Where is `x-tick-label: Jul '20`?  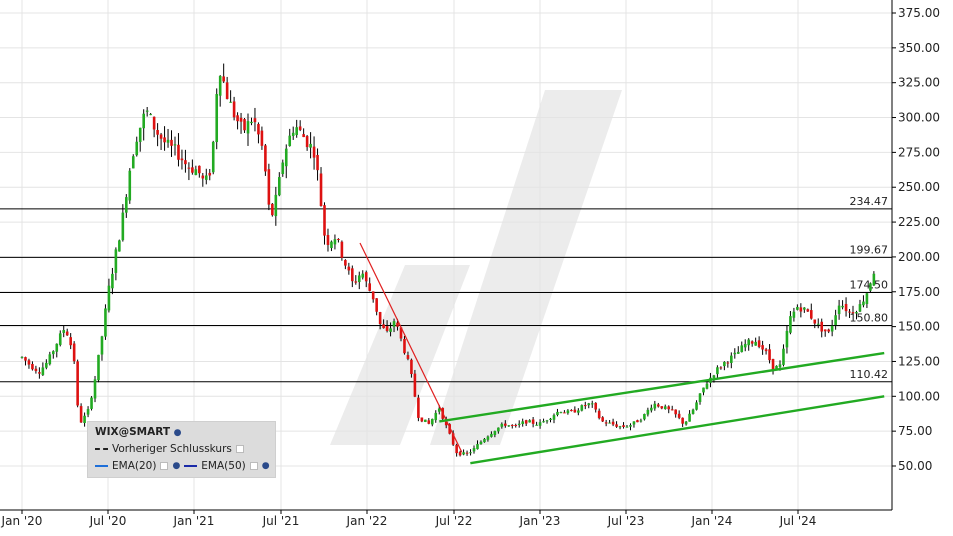
x-tick-label: Jul '20 is located at coordinates (108, 521).